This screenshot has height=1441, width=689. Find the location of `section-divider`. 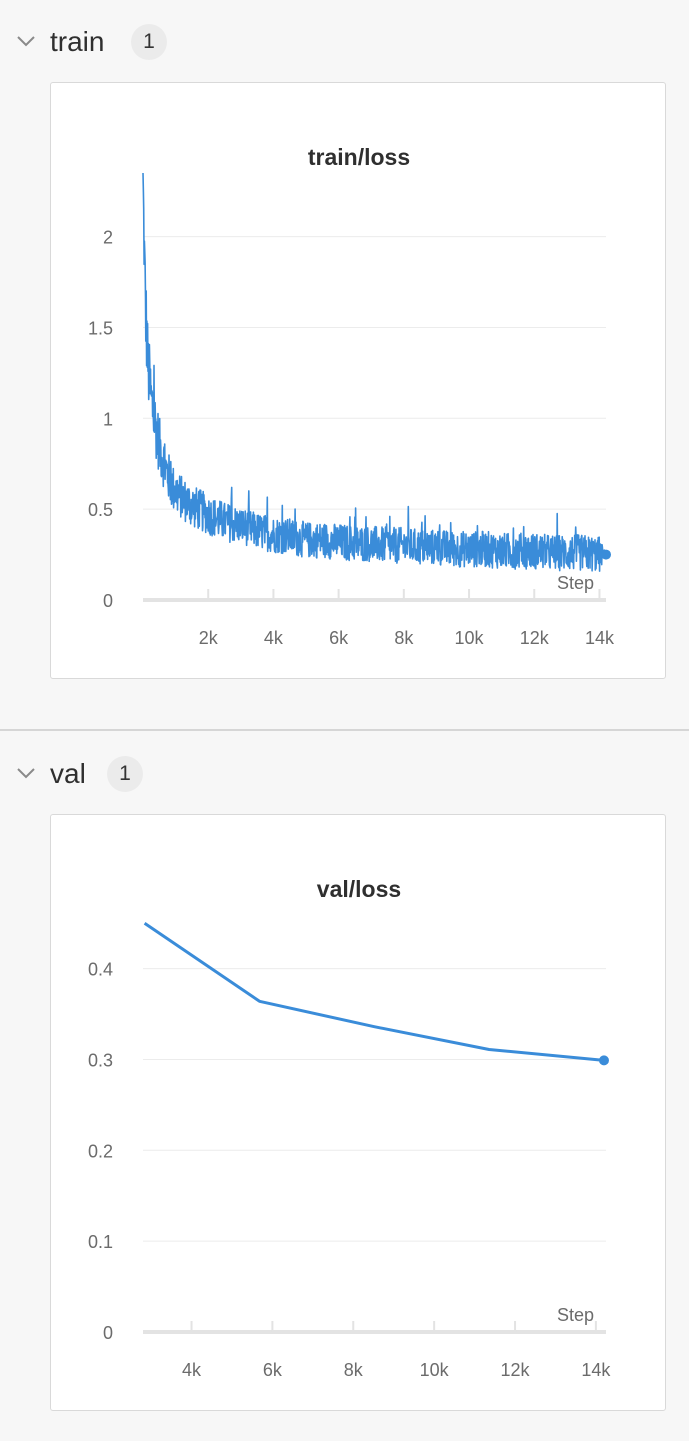

section-divider is located at coordinates (344, 730).